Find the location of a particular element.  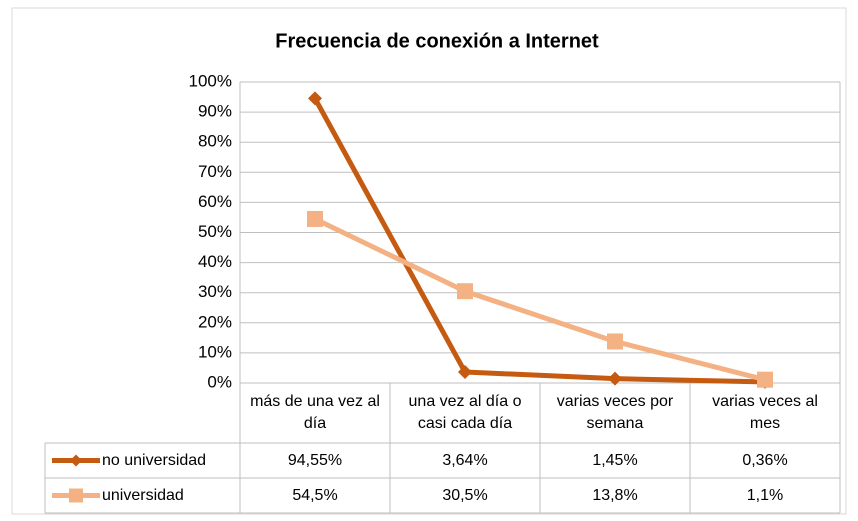

y-tick-label: 60% is located at coordinates (215, 201).